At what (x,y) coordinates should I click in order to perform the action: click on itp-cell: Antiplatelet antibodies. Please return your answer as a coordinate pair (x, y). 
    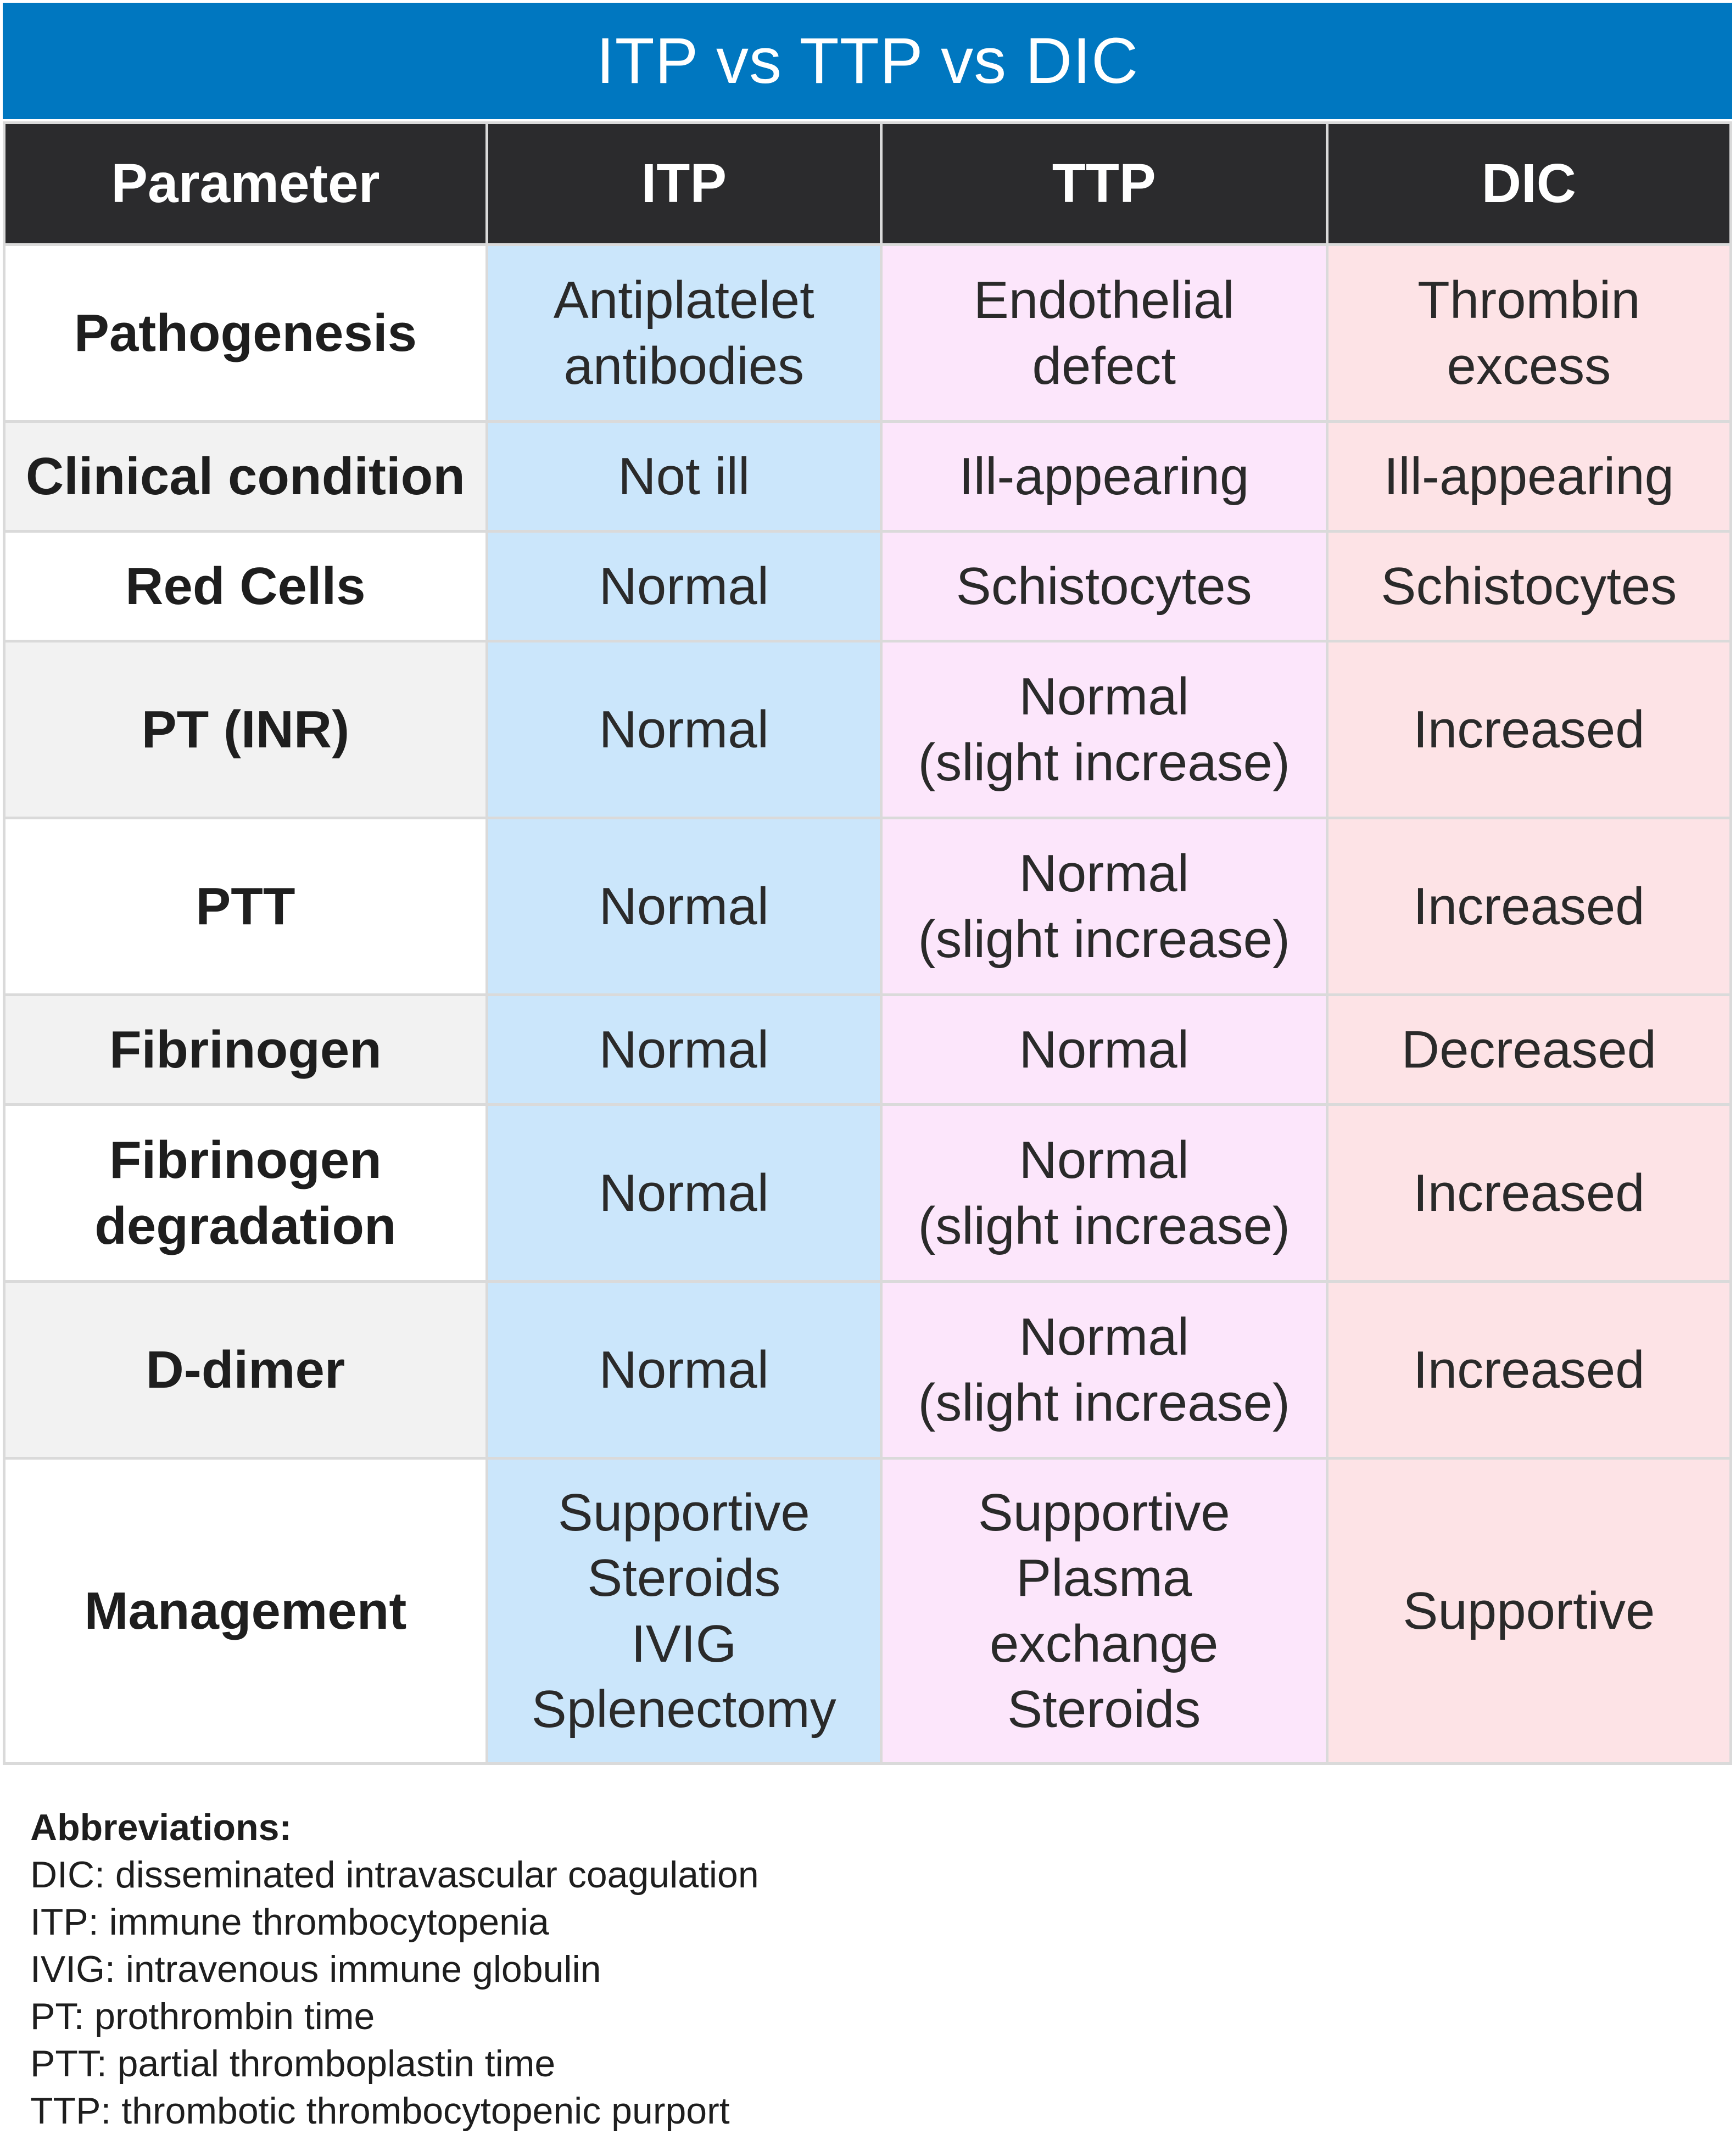
    Looking at the image, I should click on (684, 333).